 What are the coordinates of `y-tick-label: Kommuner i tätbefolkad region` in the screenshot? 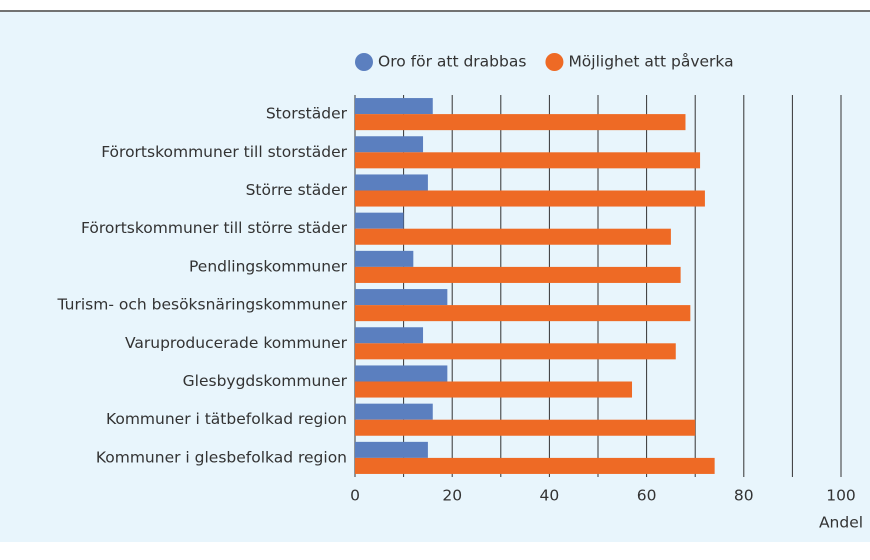 It's located at (226, 419).